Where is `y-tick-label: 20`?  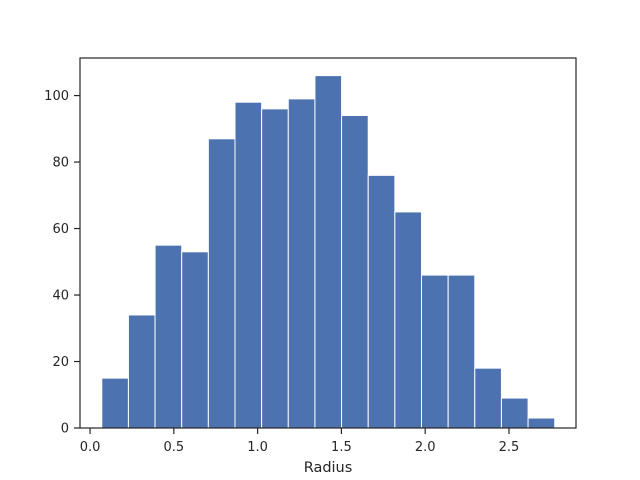
y-tick-label: 20 is located at coordinates (60, 362).